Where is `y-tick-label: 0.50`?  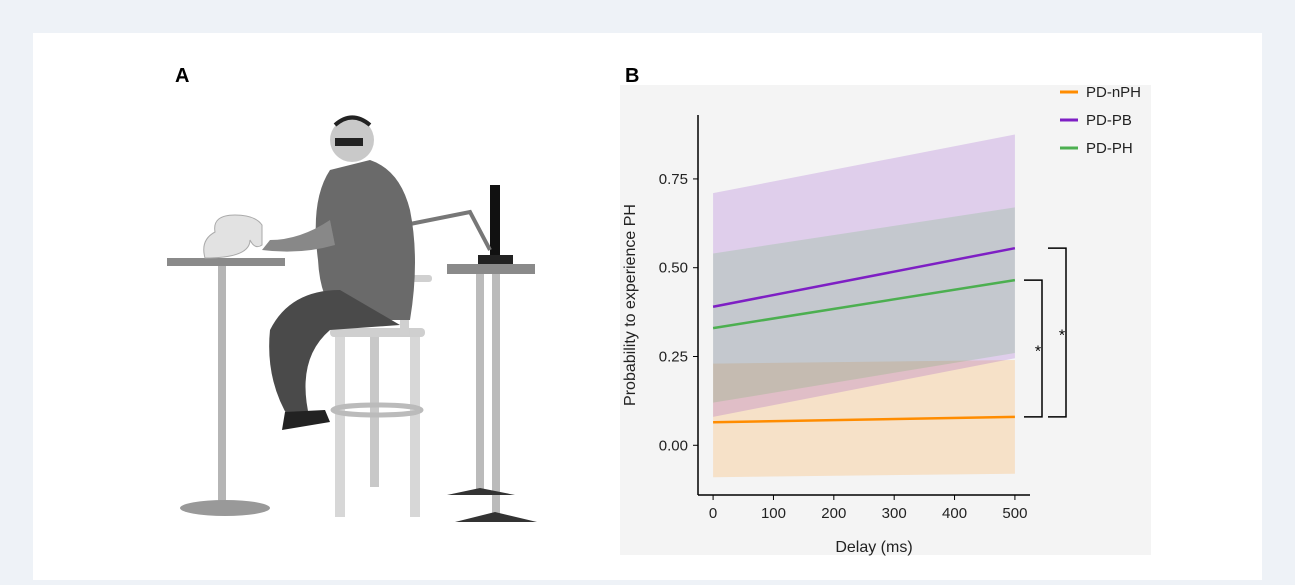 y-tick-label: 0.50 is located at coordinates (673, 268).